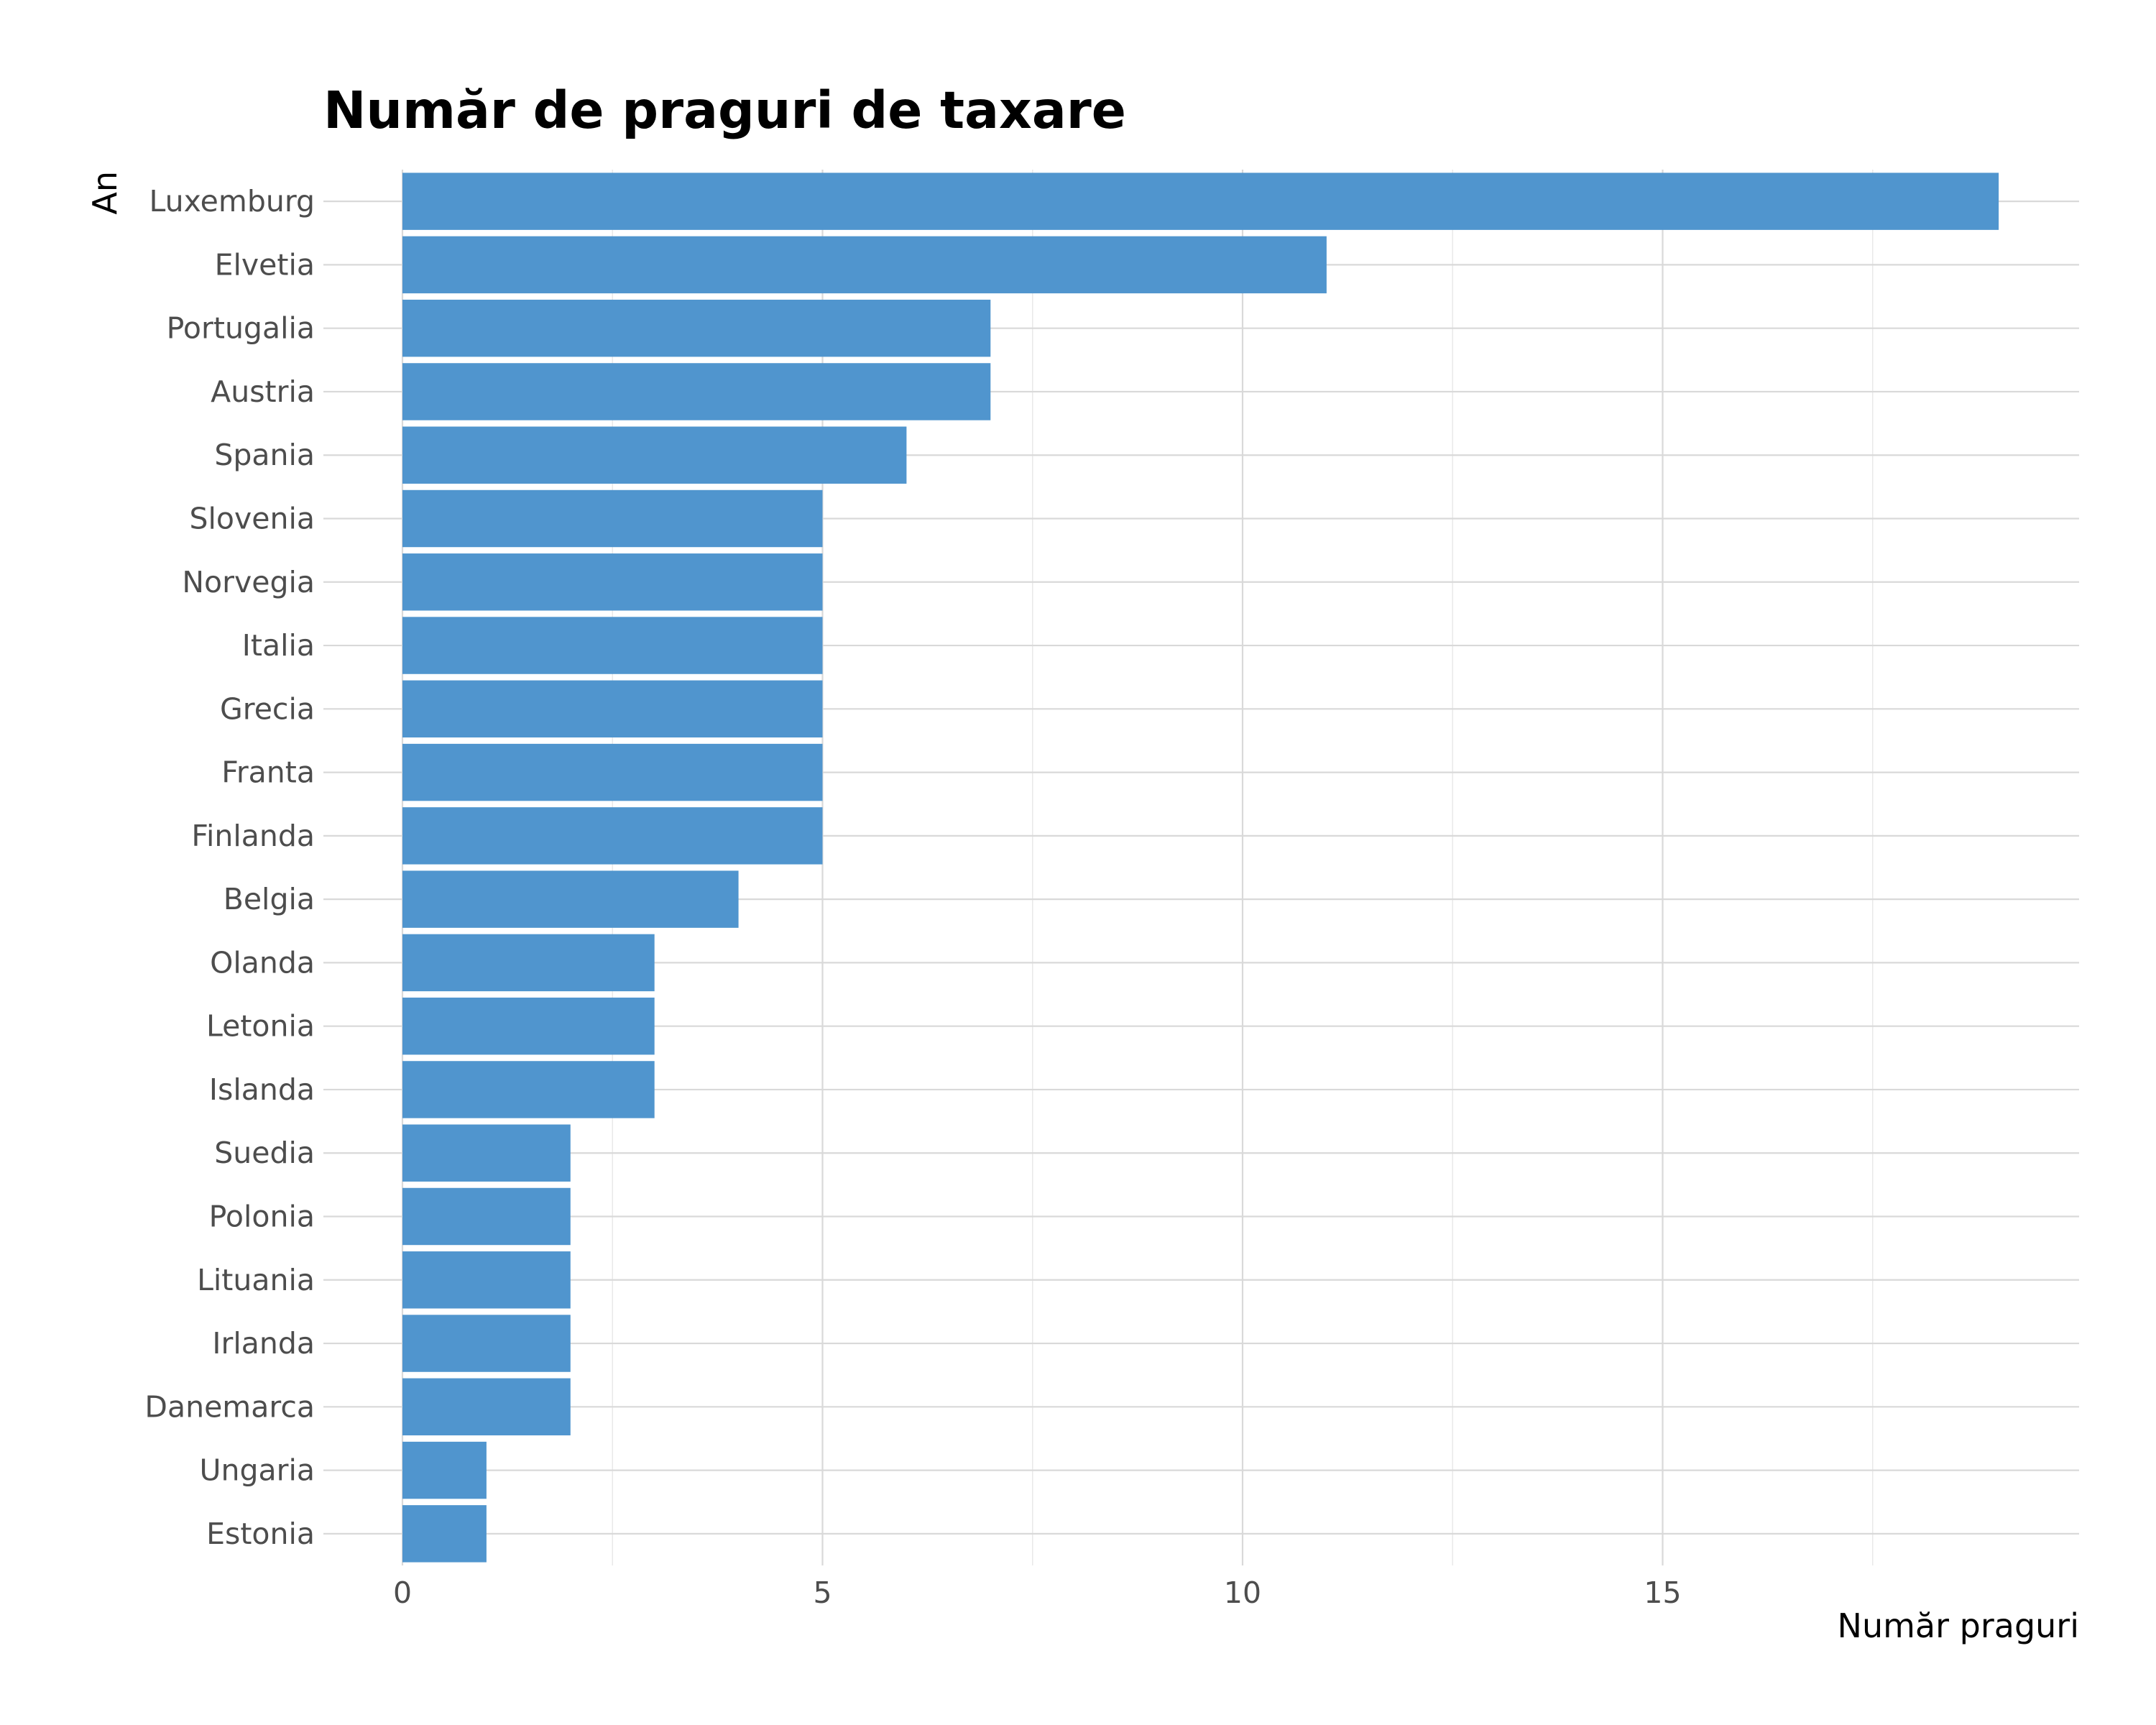  What do you see at coordinates (269, 899) in the screenshot?
I see `category-label: Belgia` at bounding box center [269, 899].